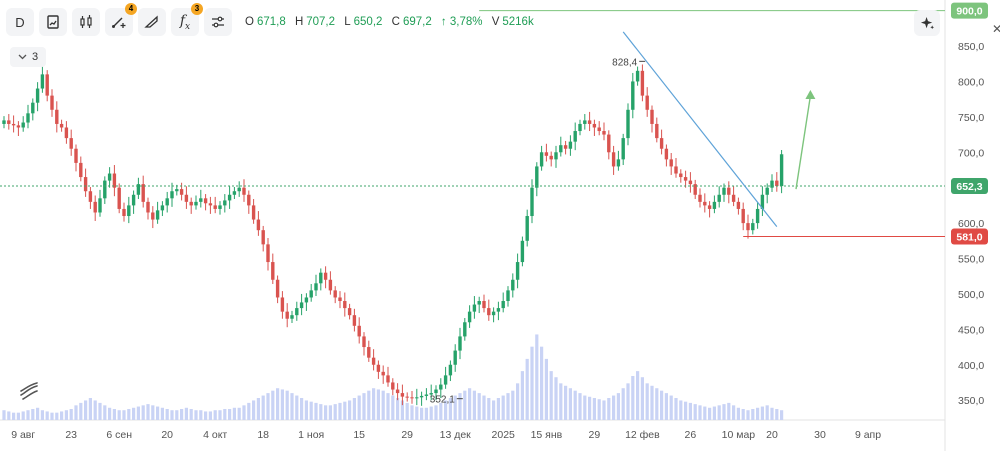 This screenshot has width=1000, height=451. What do you see at coordinates (152, 22) in the screenshot?
I see `ruler-button` at bounding box center [152, 22].